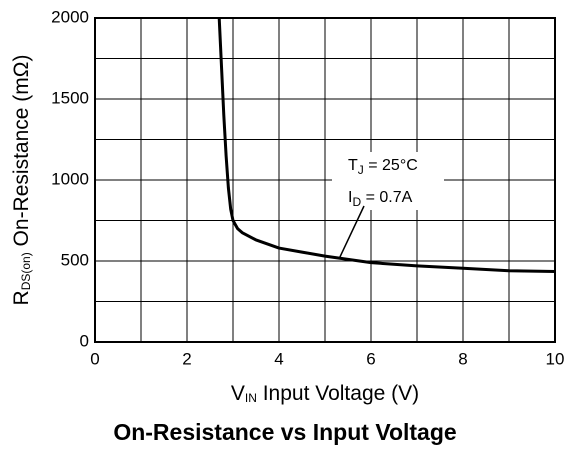  What do you see at coordinates (251, 398) in the screenshot?
I see `x-axis-label-sub: IN` at bounding box center [251, 398].